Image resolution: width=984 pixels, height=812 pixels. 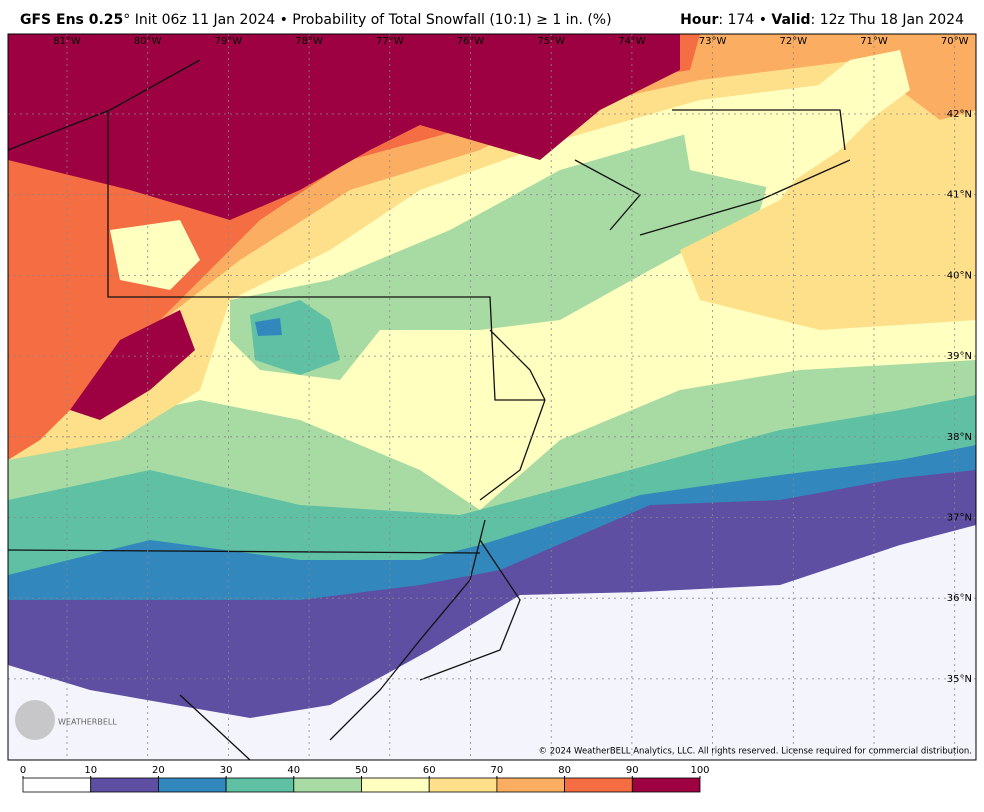 What do you see at coordinates (155, 255) in the screenshot?
I see `yellow-blob` at bounding box center [155, 255].